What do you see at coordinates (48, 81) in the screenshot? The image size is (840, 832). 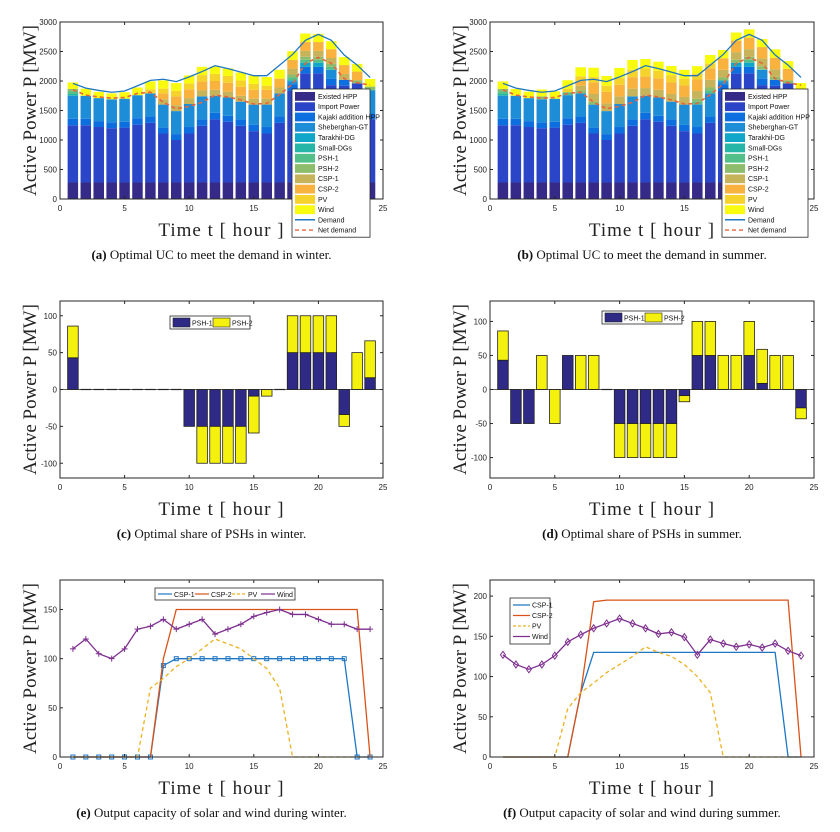 I see `y-tick-label: 2000` at bounding box center [48, 81].